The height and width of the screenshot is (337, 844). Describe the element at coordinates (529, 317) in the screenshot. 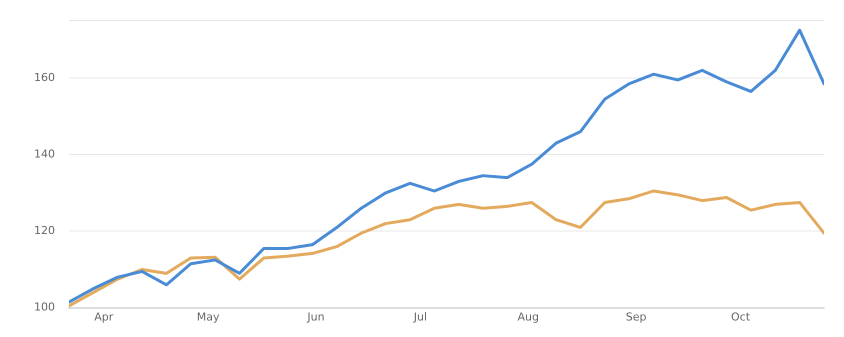

I see `x-tick-label: Aug` at that location.